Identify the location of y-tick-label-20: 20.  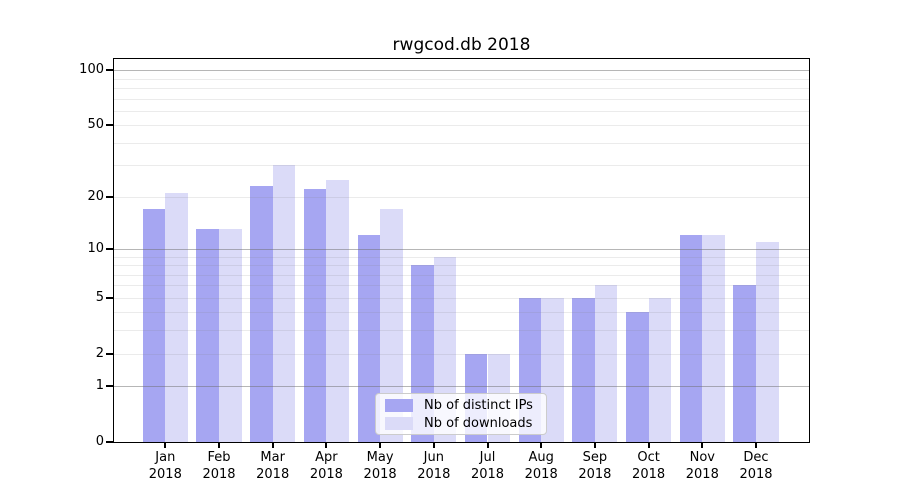
(95, 196).